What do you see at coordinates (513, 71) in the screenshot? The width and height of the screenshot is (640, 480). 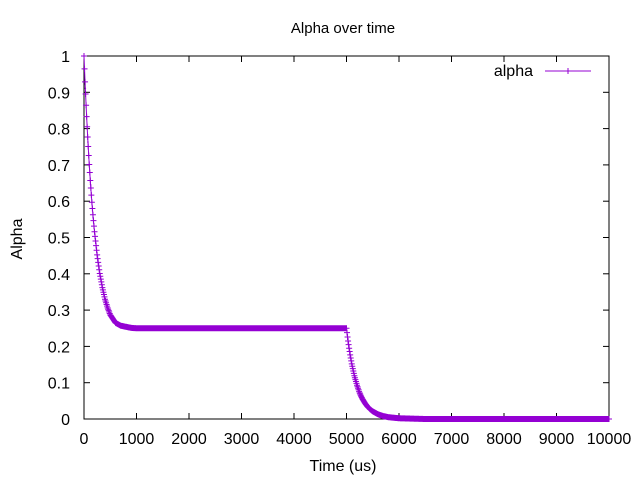 I see `legend-label: alpha` at bounding box center [513, 71].